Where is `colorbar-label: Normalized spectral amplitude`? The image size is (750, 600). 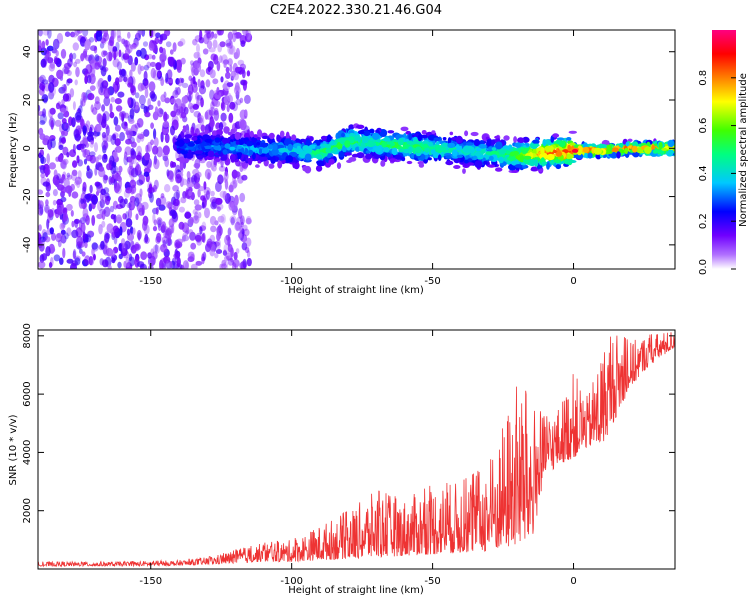 colorbar-label: Normalized spectral amplitude is located at coordinates (743, 150).